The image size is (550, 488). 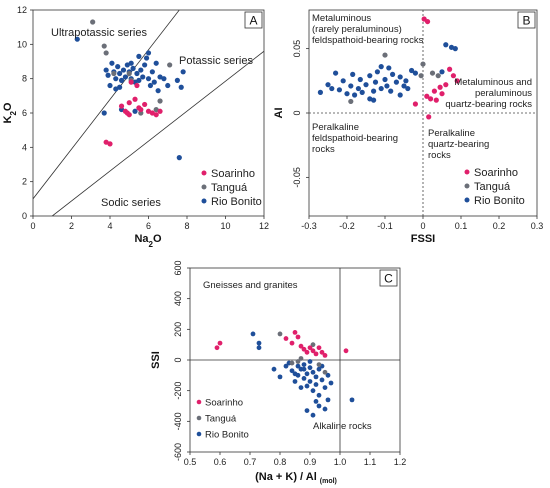 What do you see at coordinates (178, 298) in the screenshot?
I see `chart-c-y-tick-label: 400` at bounding box center [178, 298].